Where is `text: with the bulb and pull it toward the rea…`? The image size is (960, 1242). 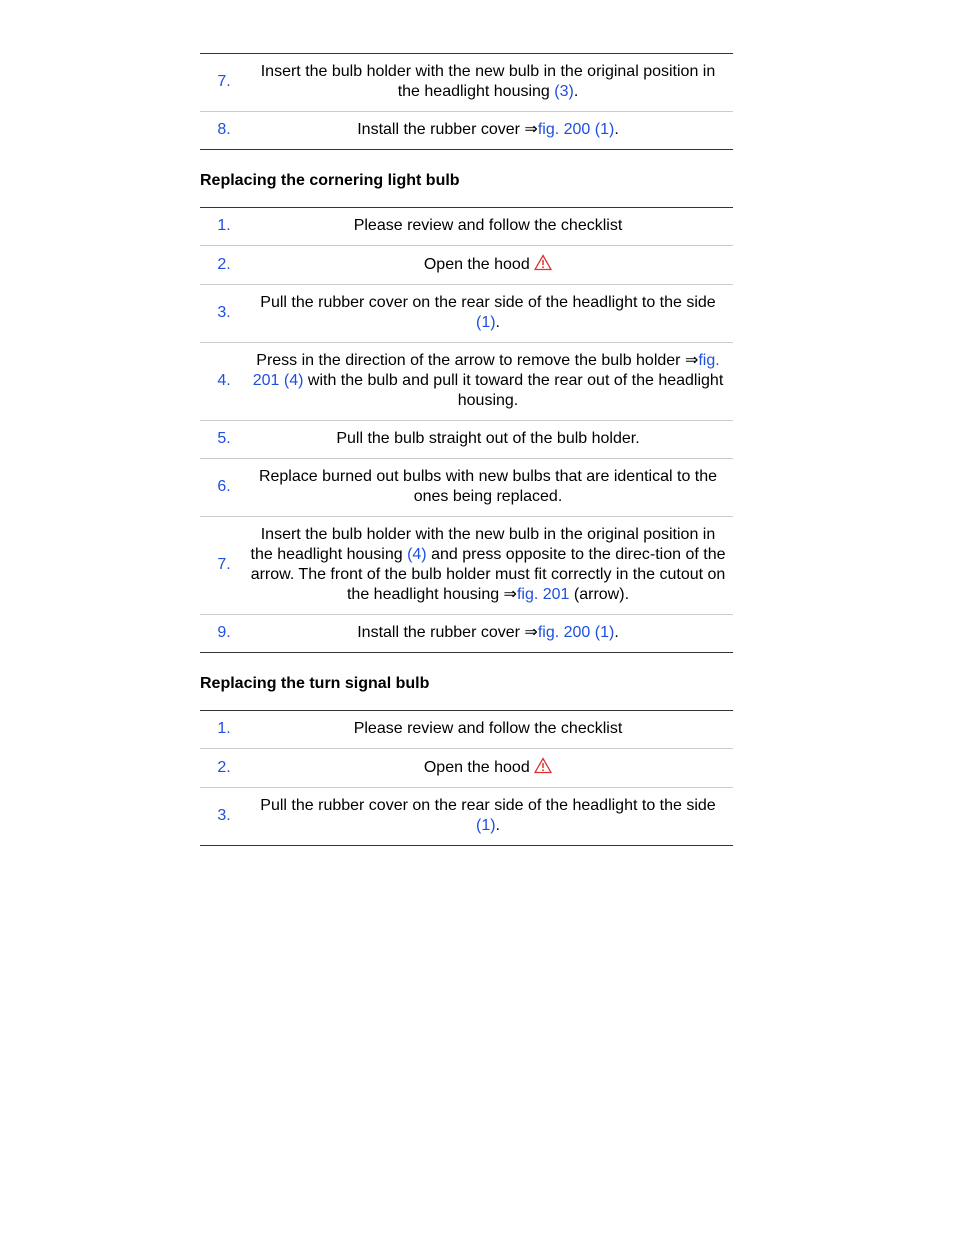
text: with the bulb and pull it toward the rea… is located at coordinates (513, 390).